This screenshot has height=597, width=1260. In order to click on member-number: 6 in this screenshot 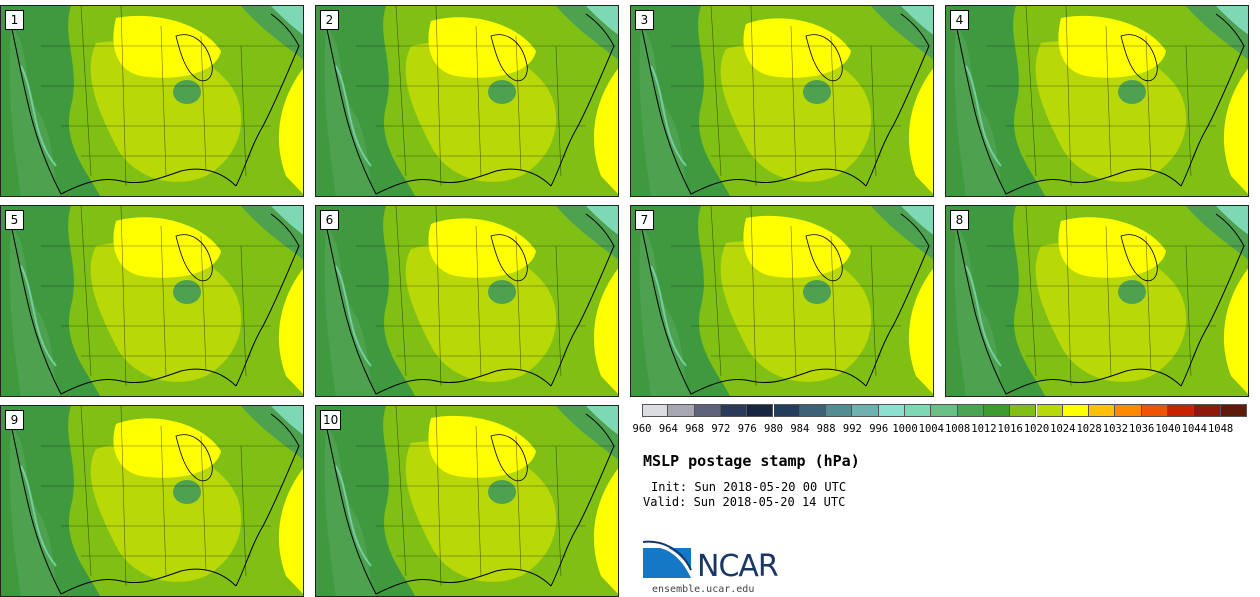, I will do `click(329, 220)`.